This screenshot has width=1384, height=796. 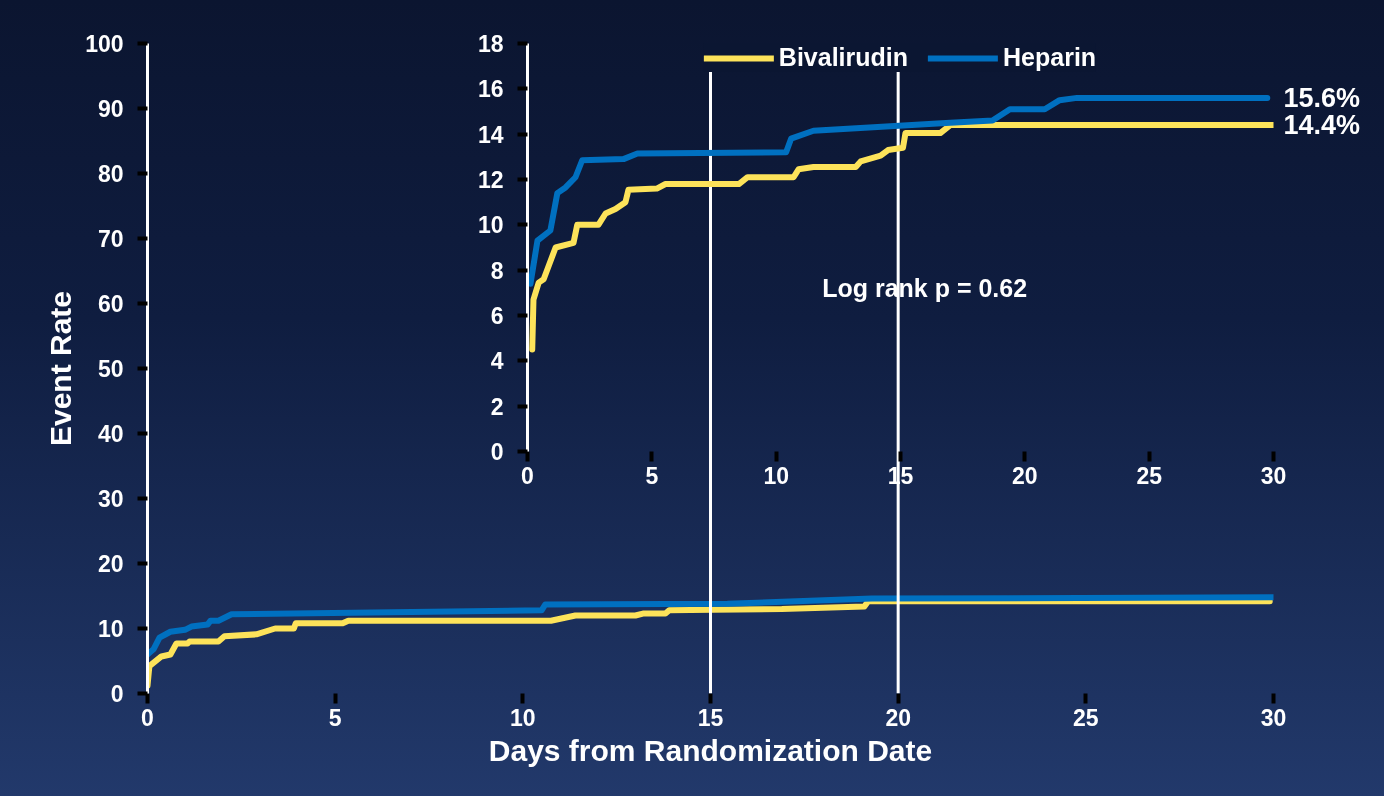 What do you see at coordinates (710, 750) in the screenshot?
I see `x-axis-title: Days from Randomization Date` at bounding box center [710, 750].